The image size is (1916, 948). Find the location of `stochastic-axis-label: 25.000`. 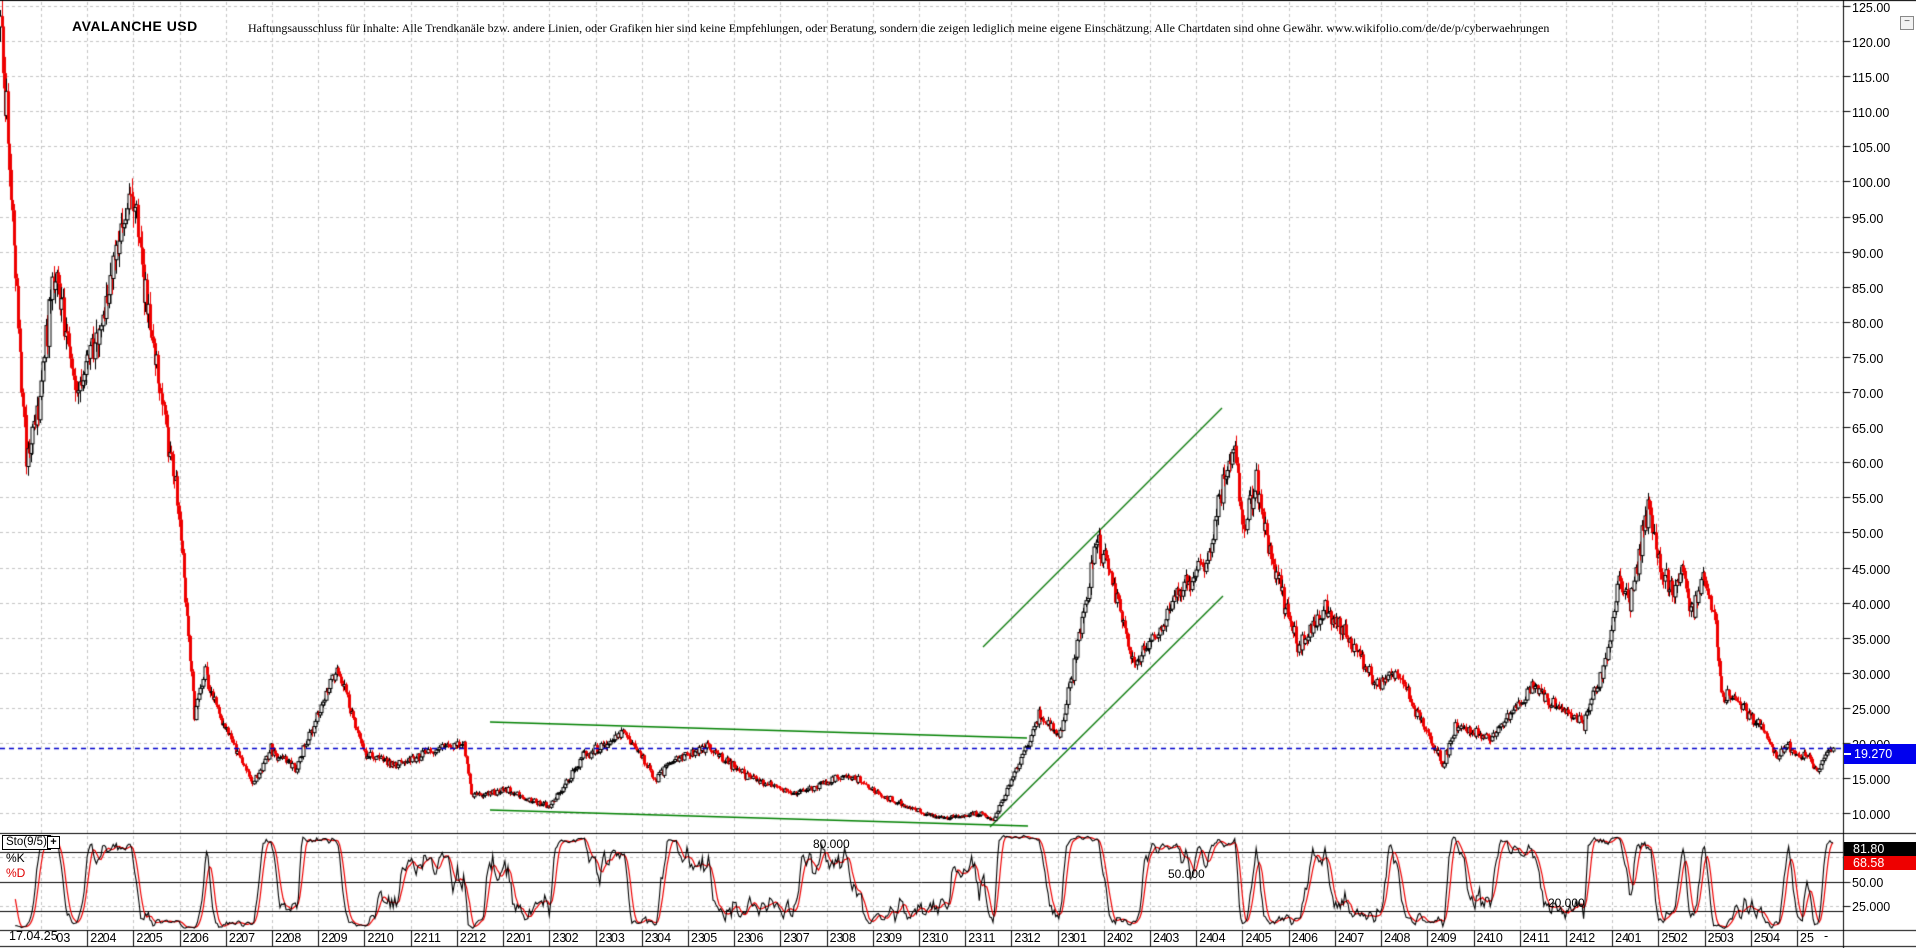

stochastic-axis-label: 25.000 is located at coordinates (1871, 906).